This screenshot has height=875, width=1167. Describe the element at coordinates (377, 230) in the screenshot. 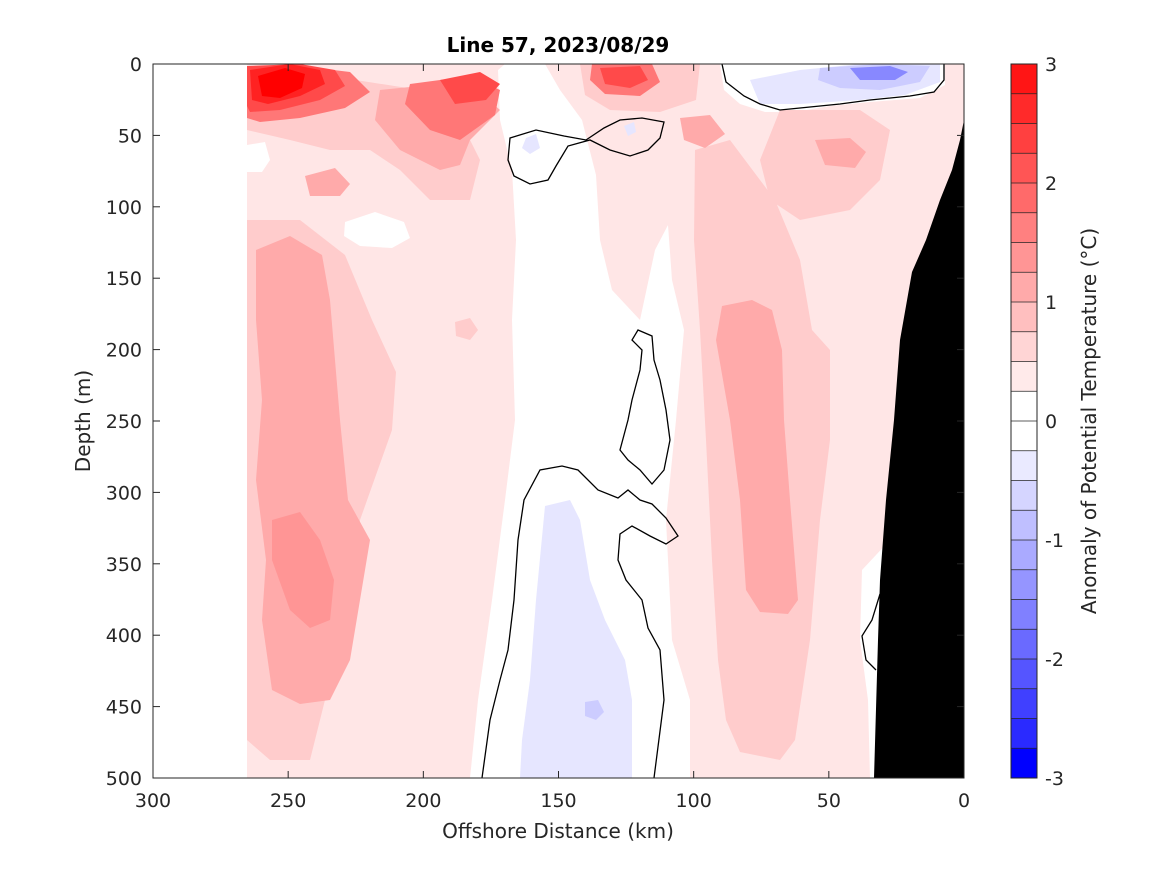

I see `contour-fill-zero-blob` at that location.